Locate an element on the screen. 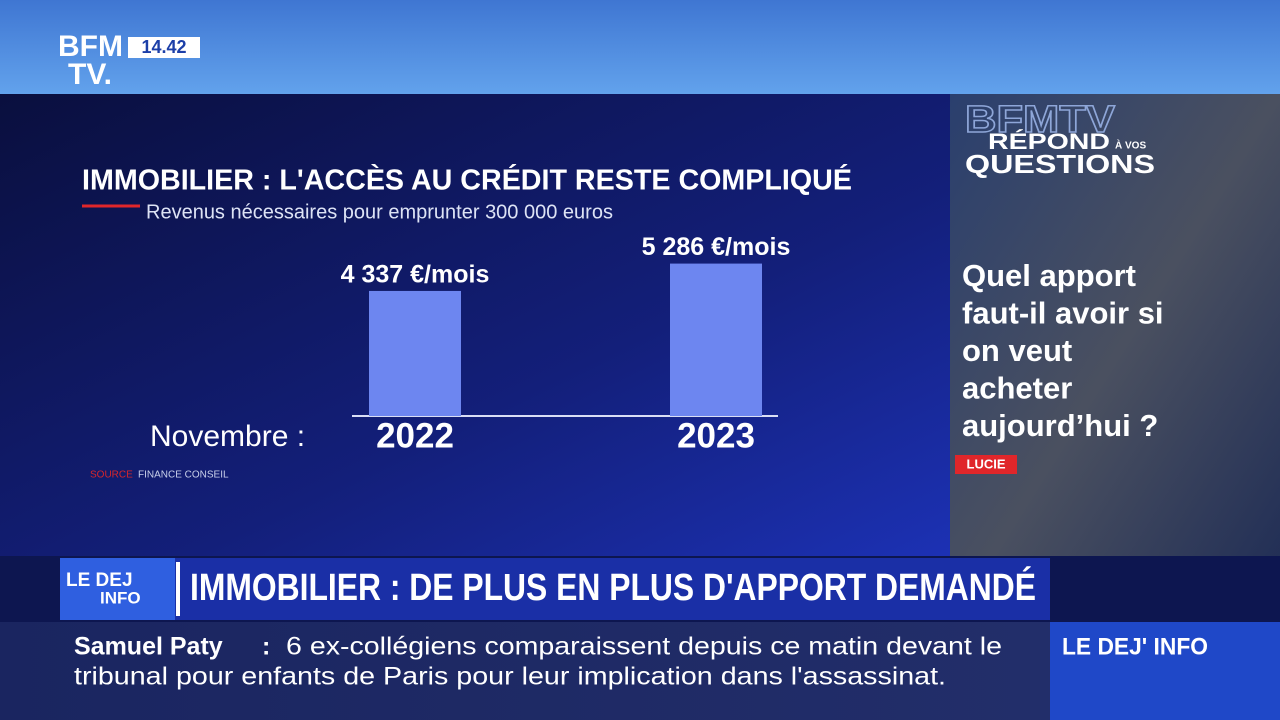 Image resolution: width=1280 pixels, height=720 pixels. ticker-topic: Samuel Paty is located at coordinates (148, 647).